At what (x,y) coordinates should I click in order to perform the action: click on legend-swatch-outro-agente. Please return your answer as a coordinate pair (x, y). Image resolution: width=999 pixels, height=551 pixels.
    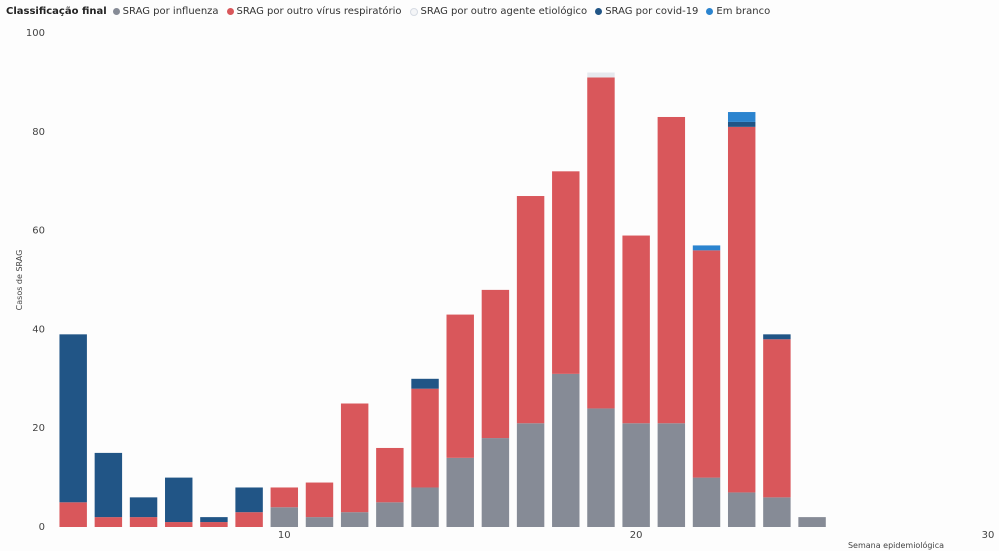
    Looking at the image, I should click on (413, 11).